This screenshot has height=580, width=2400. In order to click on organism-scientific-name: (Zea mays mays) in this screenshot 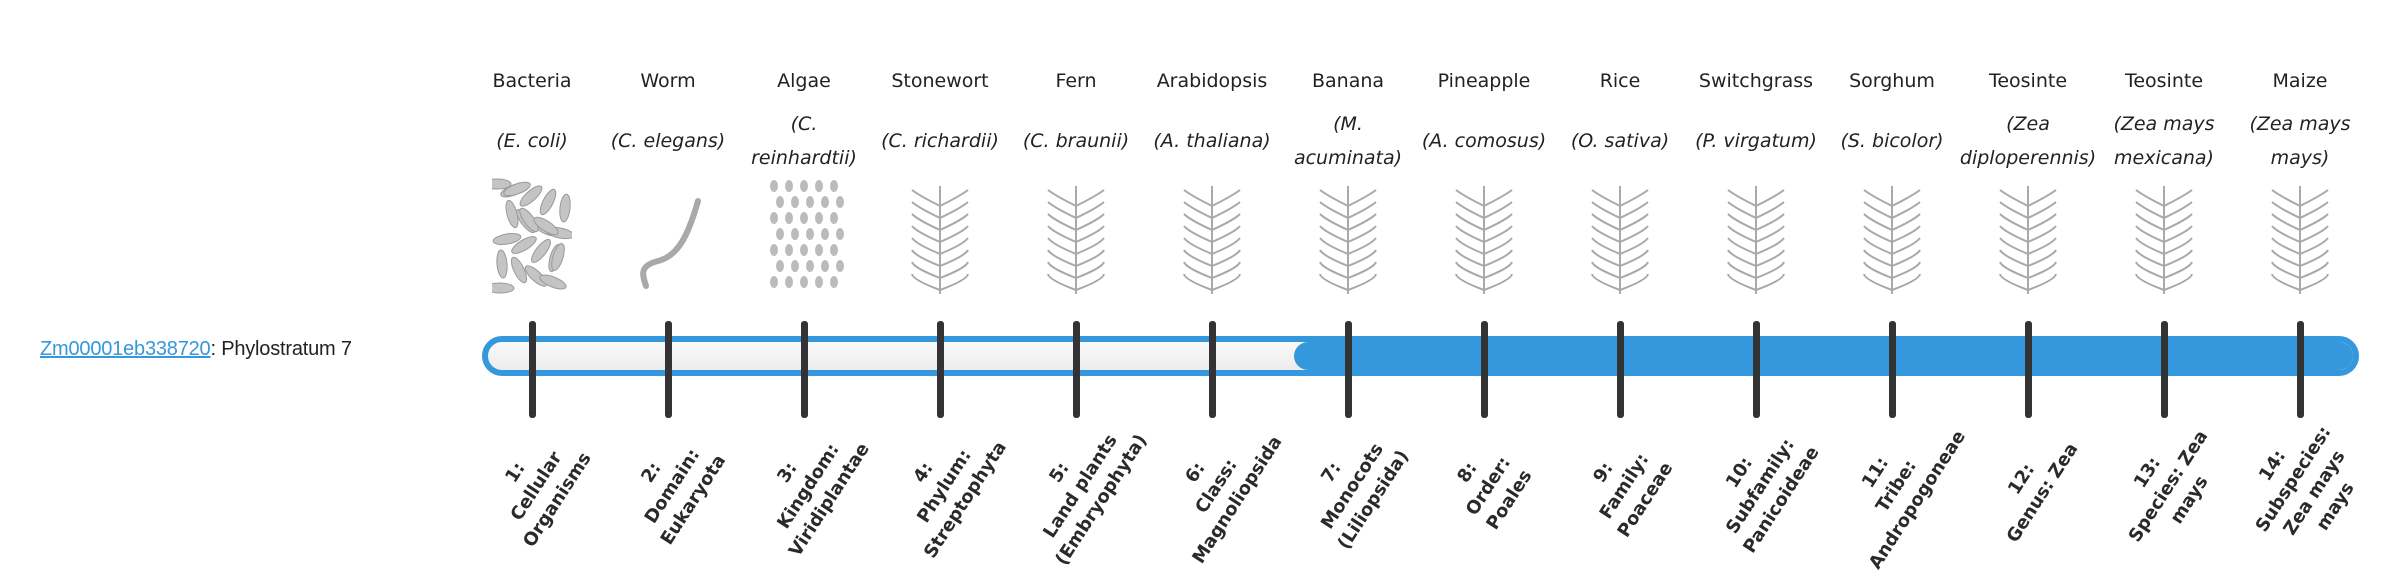, I will do `click(2300, 141)`.